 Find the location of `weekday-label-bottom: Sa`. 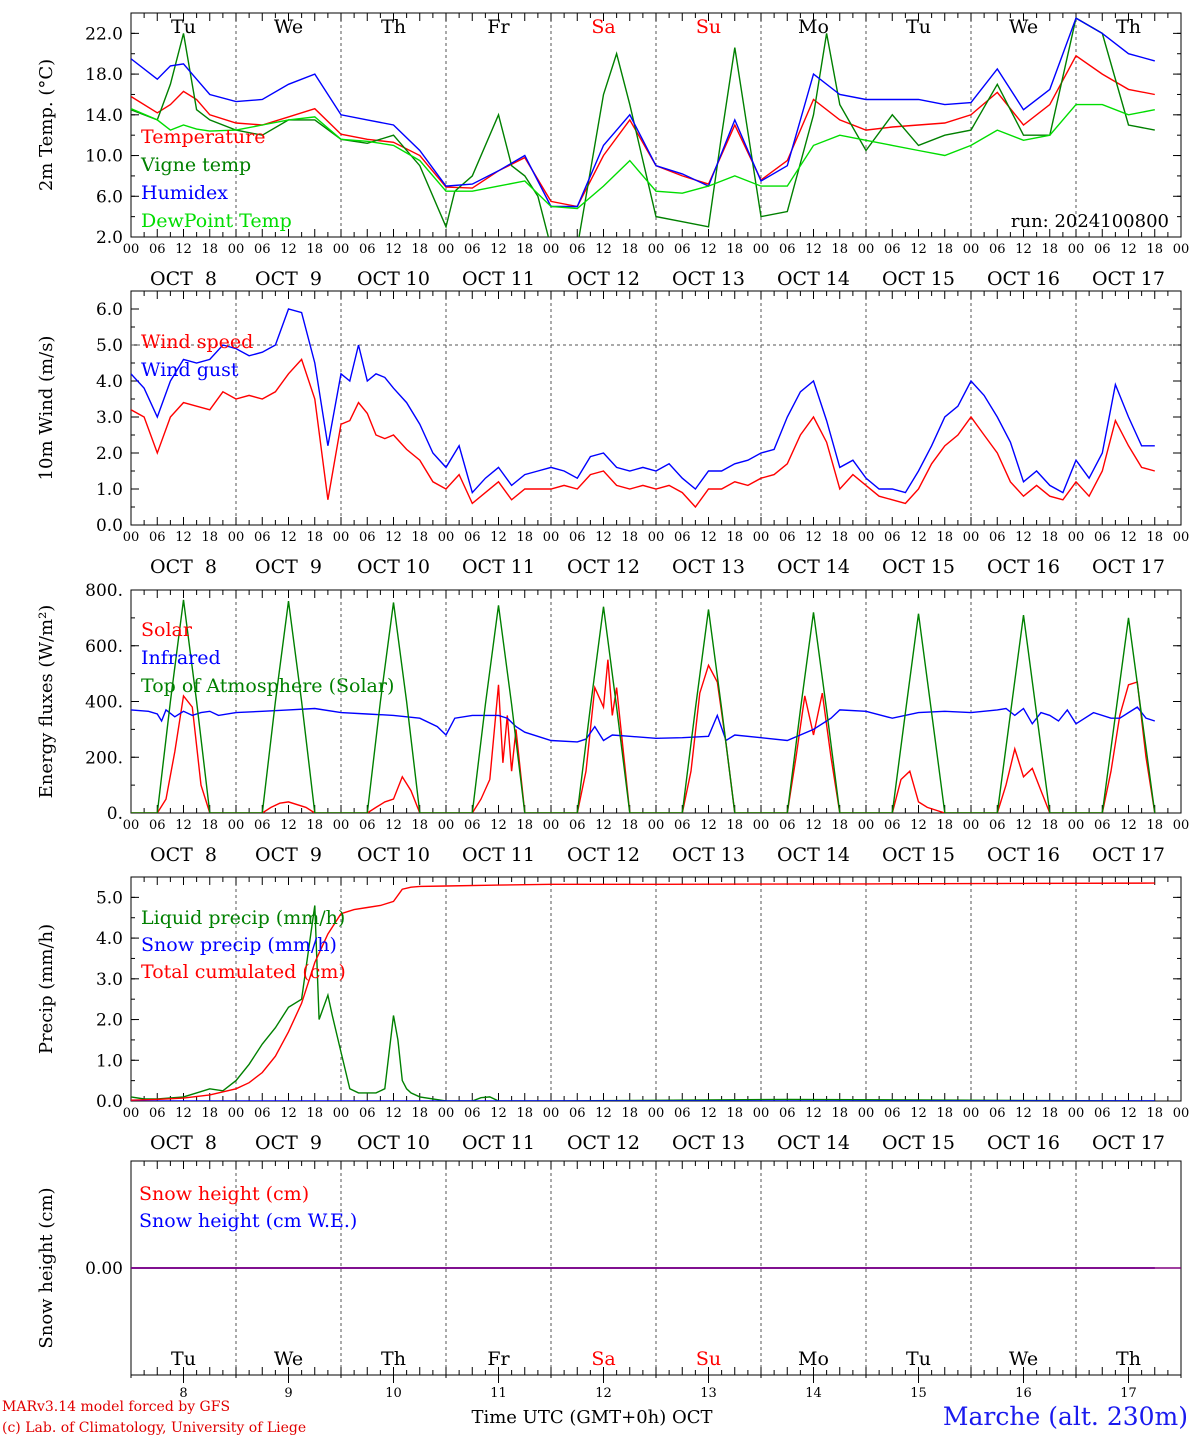

weekday-label-bottom: Sa is located at coordinates (603, 1359).